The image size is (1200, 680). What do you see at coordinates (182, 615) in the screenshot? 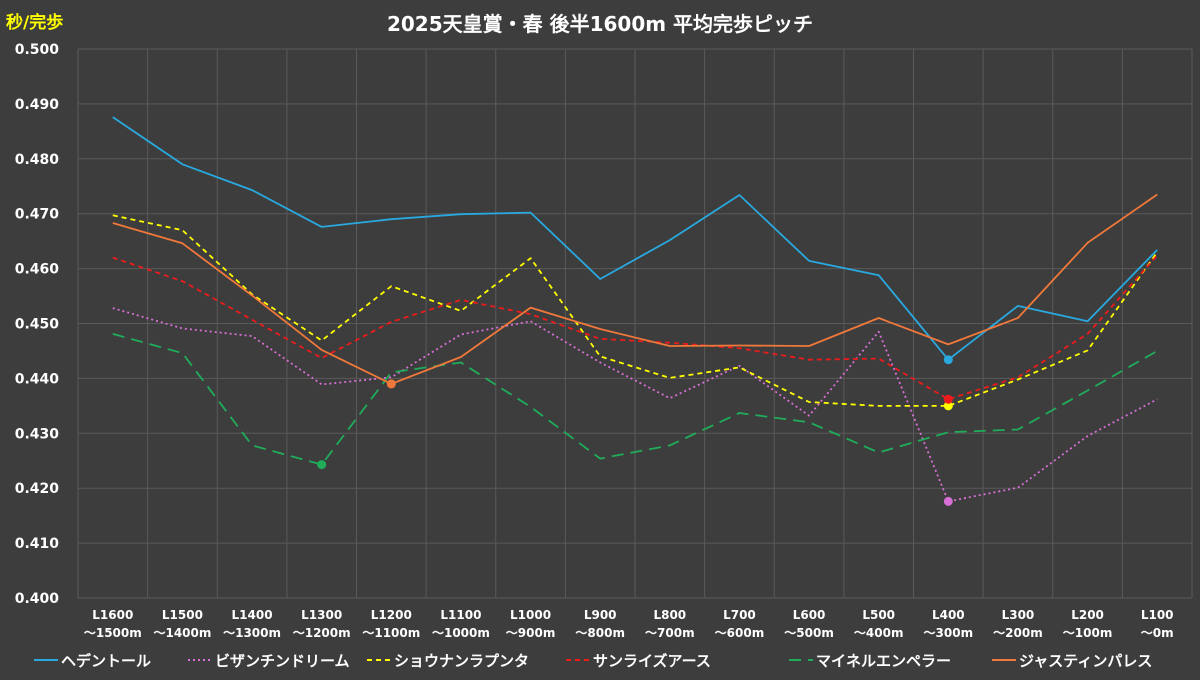
I see `x-tick-label: L1500` at bounding box center [182, 615].